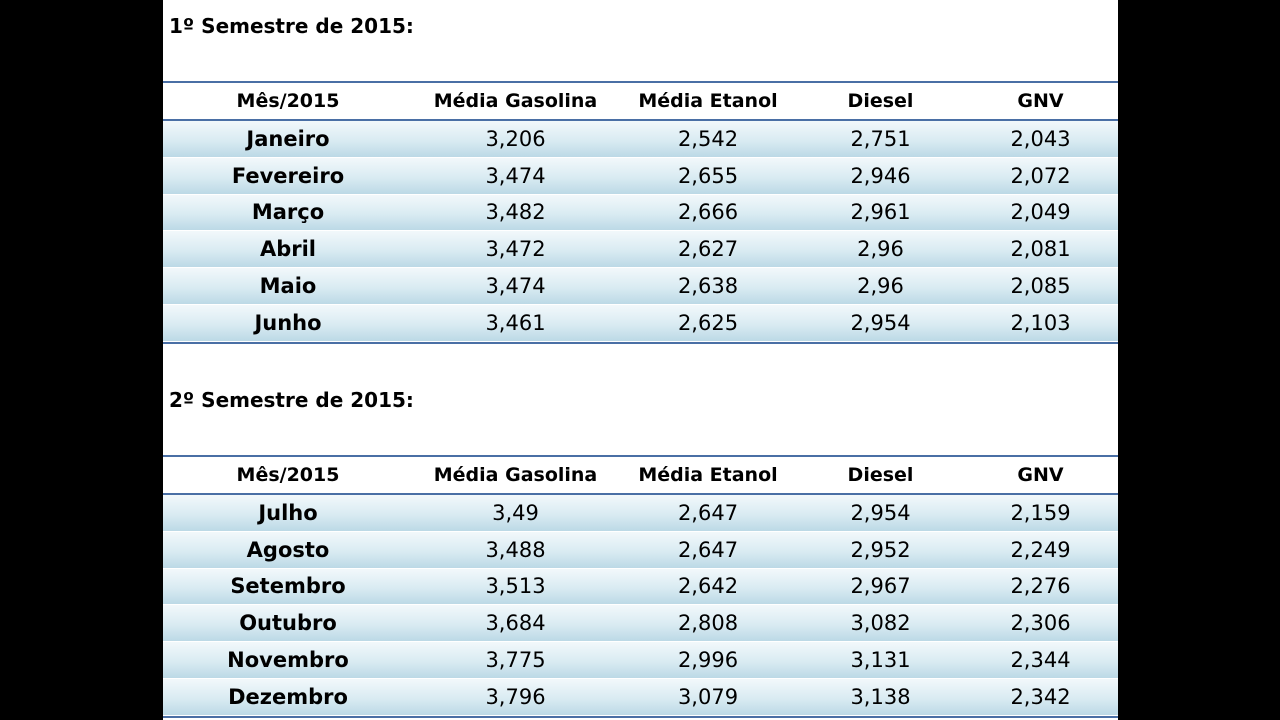 This screenshot has width=1280, height=720. I want to click on table-row: Julho 3,49 2,647 2,954 2,159, so click(640, 513).